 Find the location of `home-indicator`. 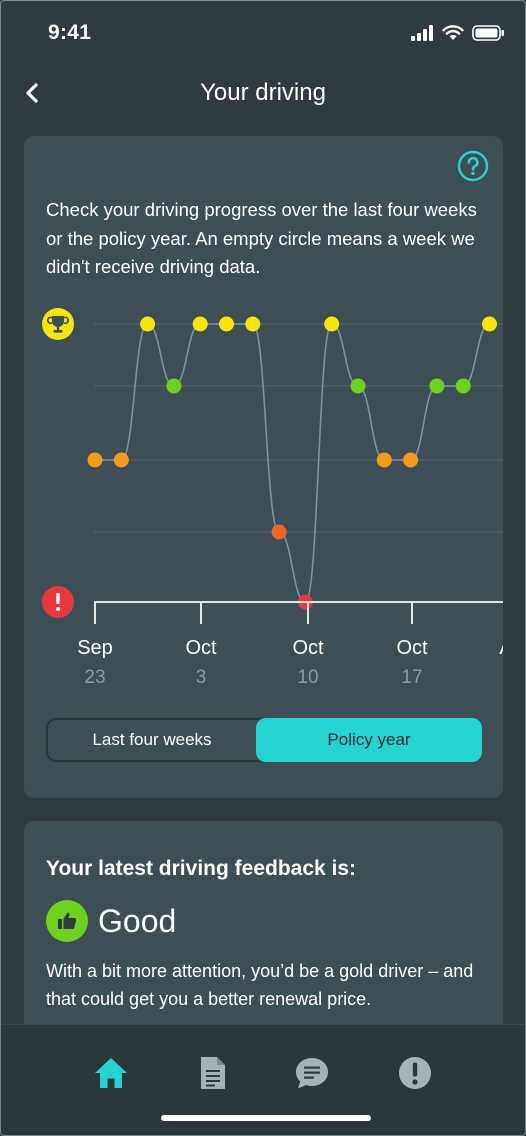

home-indicator is located at coordinates (266, 1118).